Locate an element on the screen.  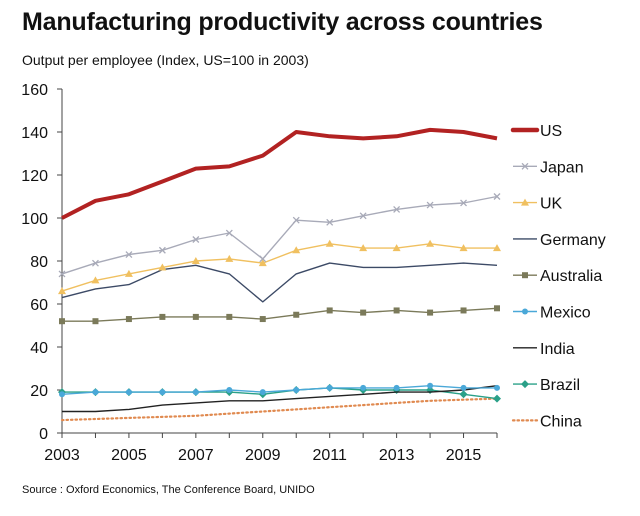
x-tick-label: 2015 is located at coordinates (464, 455).